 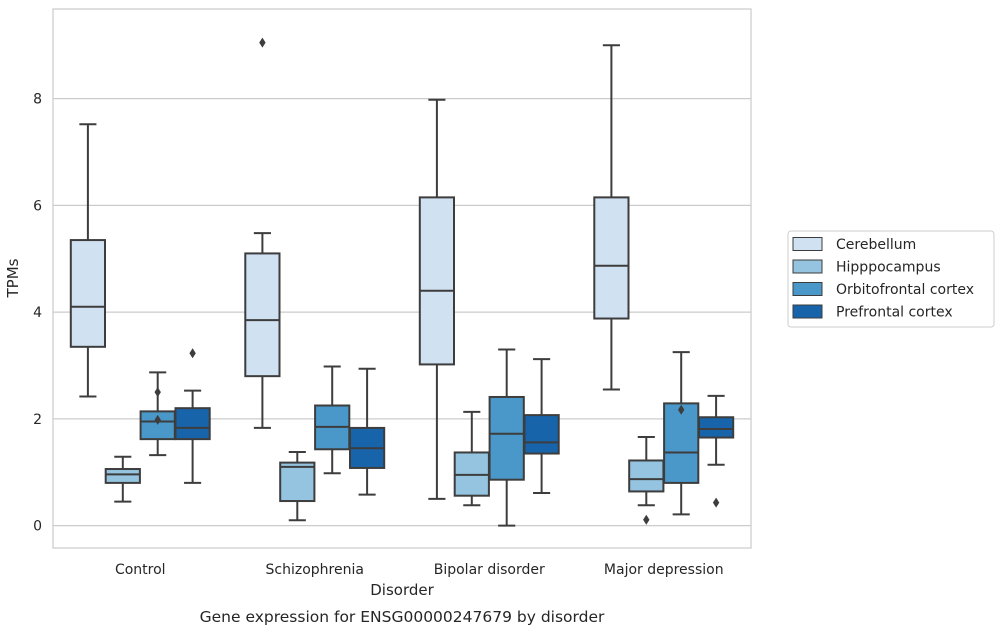 What do you see at coordinates (140, 570) in the screenshot?
I see `x-tick-label: Control` at bounding box center [140, 570].